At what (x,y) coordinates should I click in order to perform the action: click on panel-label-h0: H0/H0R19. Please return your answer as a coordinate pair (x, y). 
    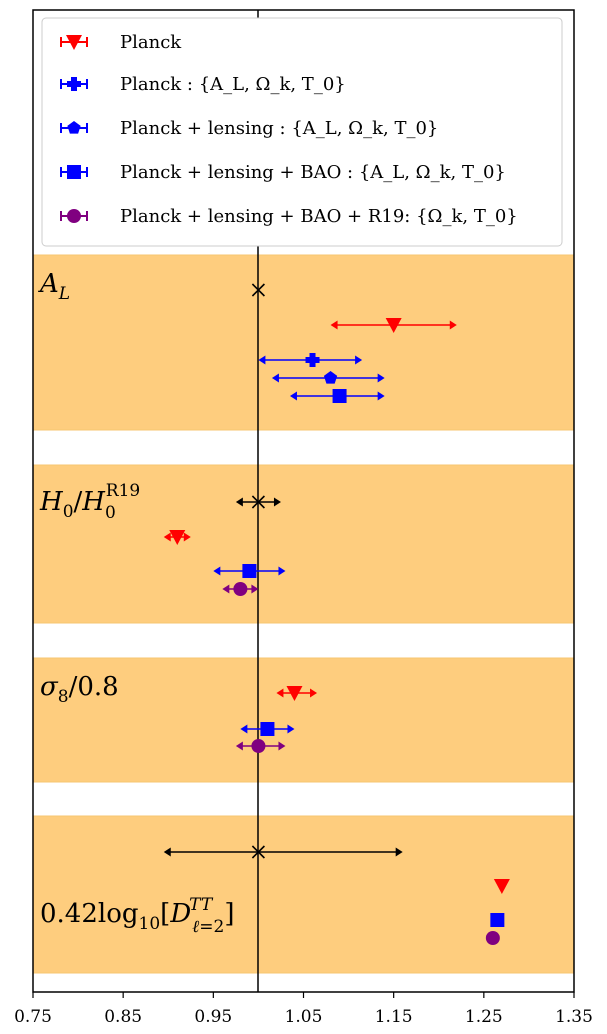
    Looking at the image, I should click on (89, 502).